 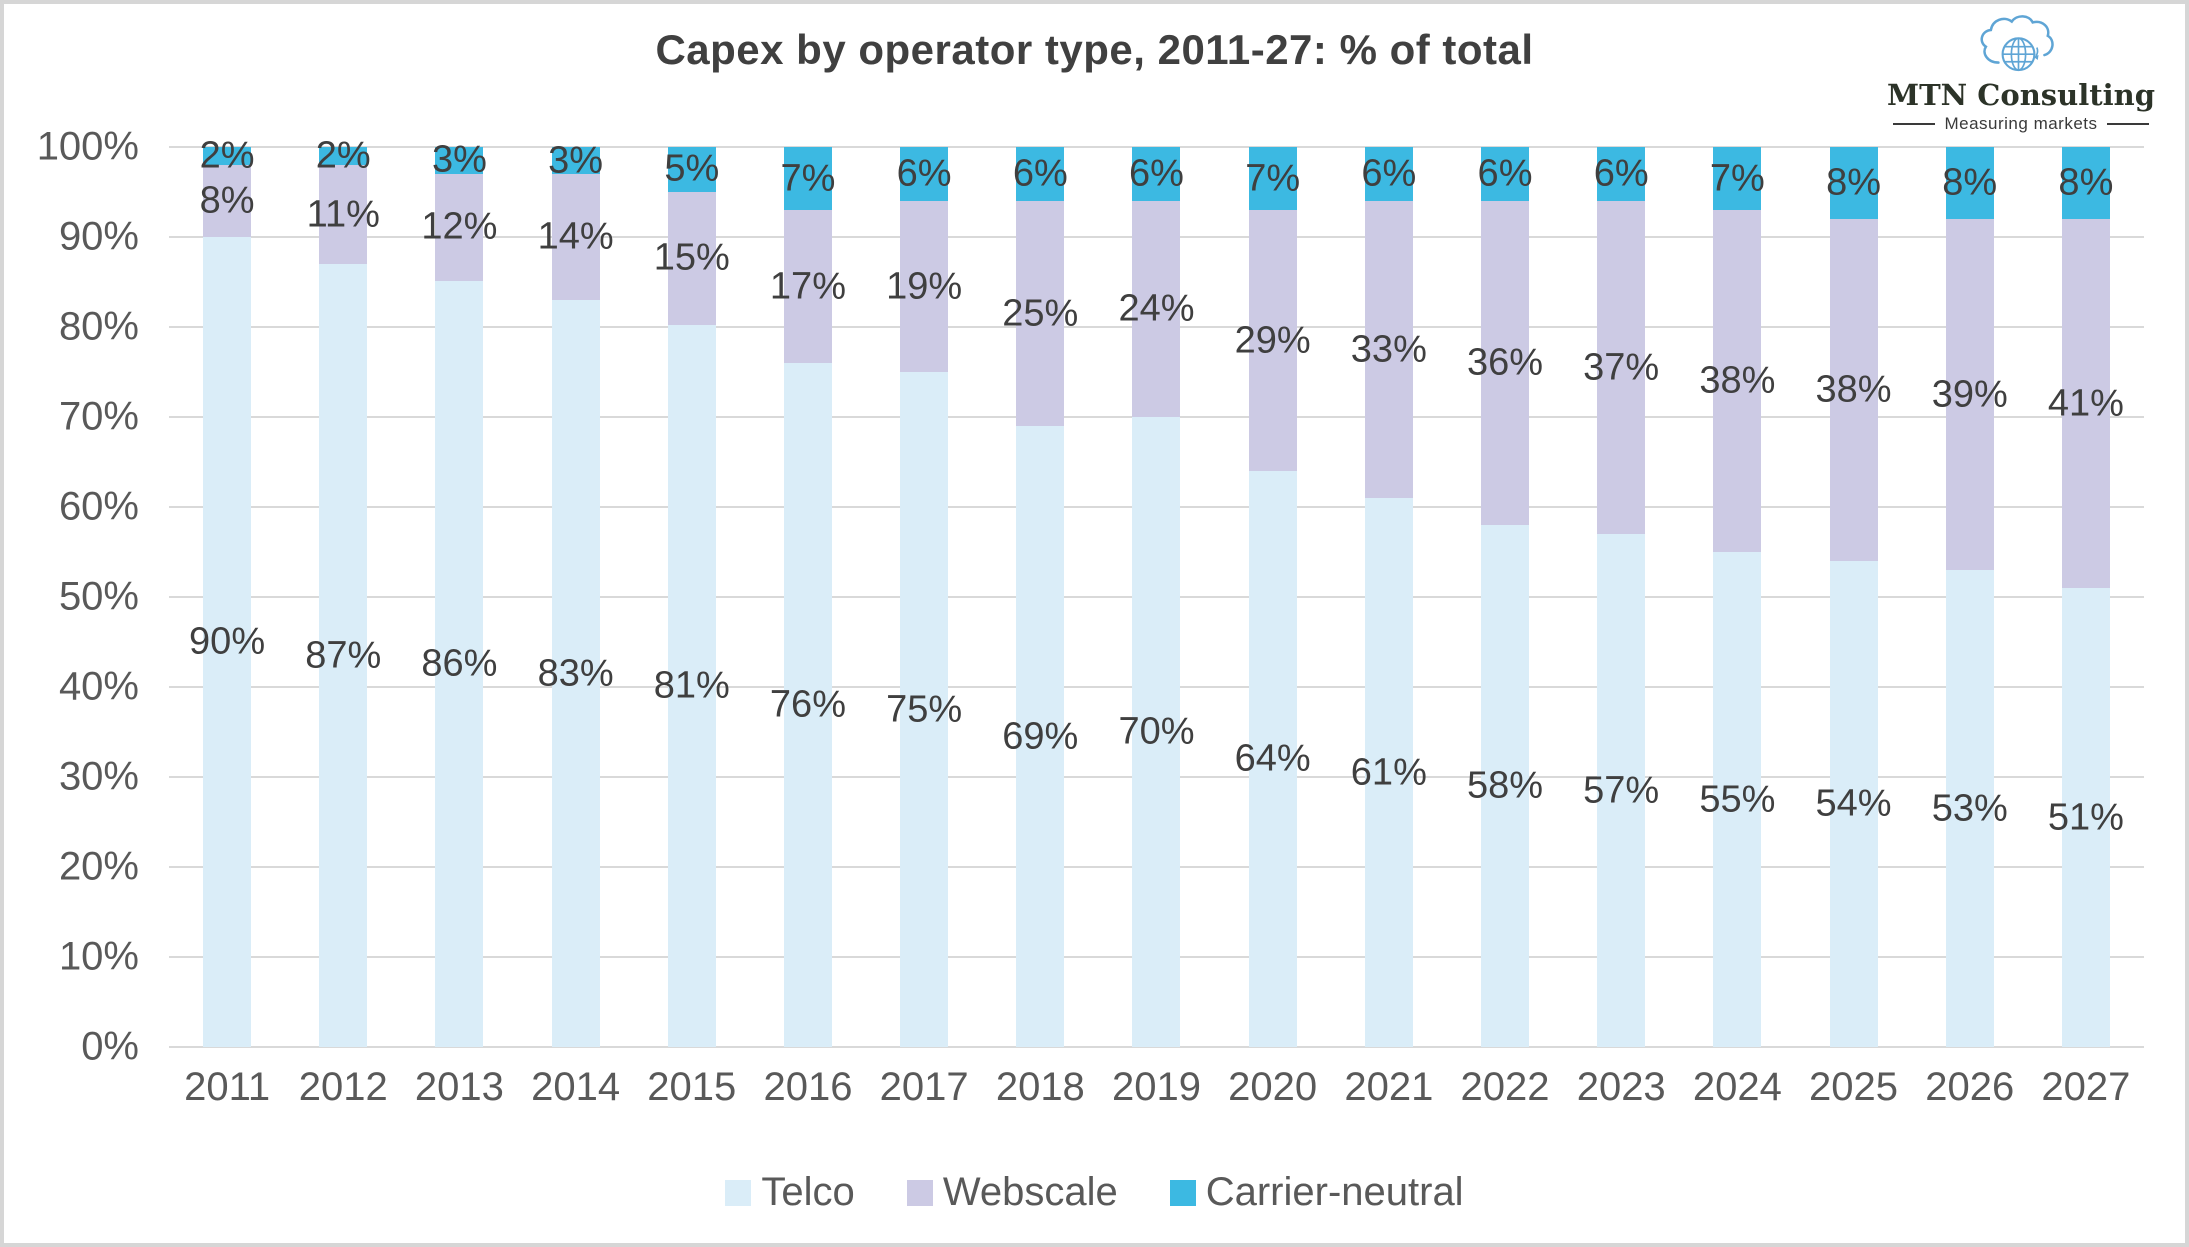 What do you see at coordinates (1156, 174) in the screenshot?
I see `bar-segment-carrier-neutral-2019` at bounding box center [1156, 174].